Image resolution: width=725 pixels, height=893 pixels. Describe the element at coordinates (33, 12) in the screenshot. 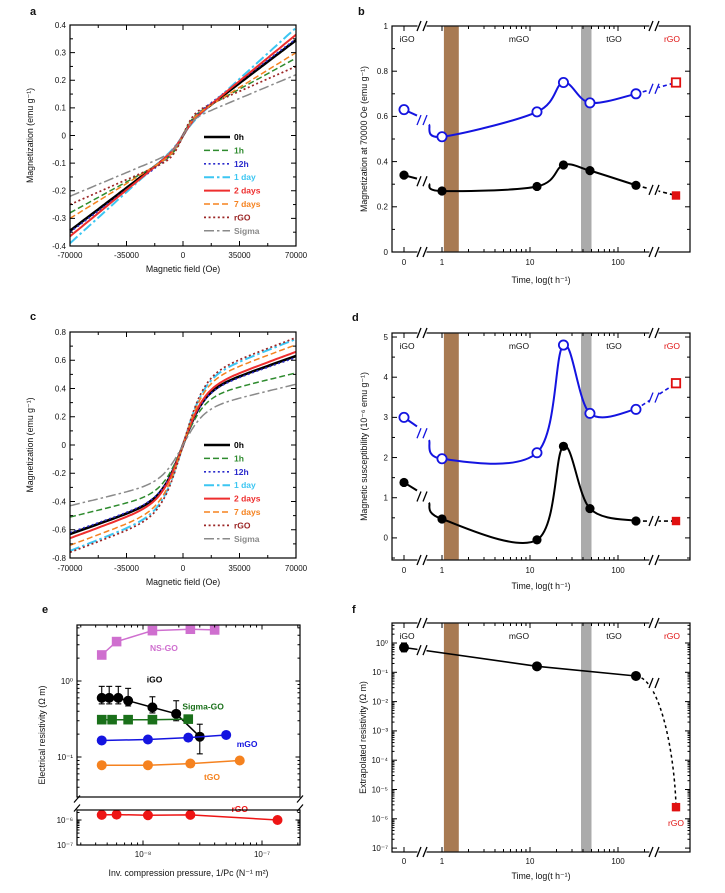

I see `panel-letter-a: a` at that location.